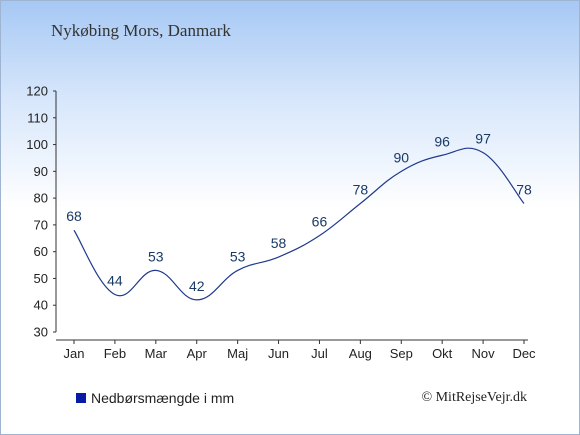 The height and width of the screenshot is (435, 580). Describe the element at coordinates (141, 30) in the screenshot. I see `chart-title: Nykøbing Mors, Danmark` at that location.